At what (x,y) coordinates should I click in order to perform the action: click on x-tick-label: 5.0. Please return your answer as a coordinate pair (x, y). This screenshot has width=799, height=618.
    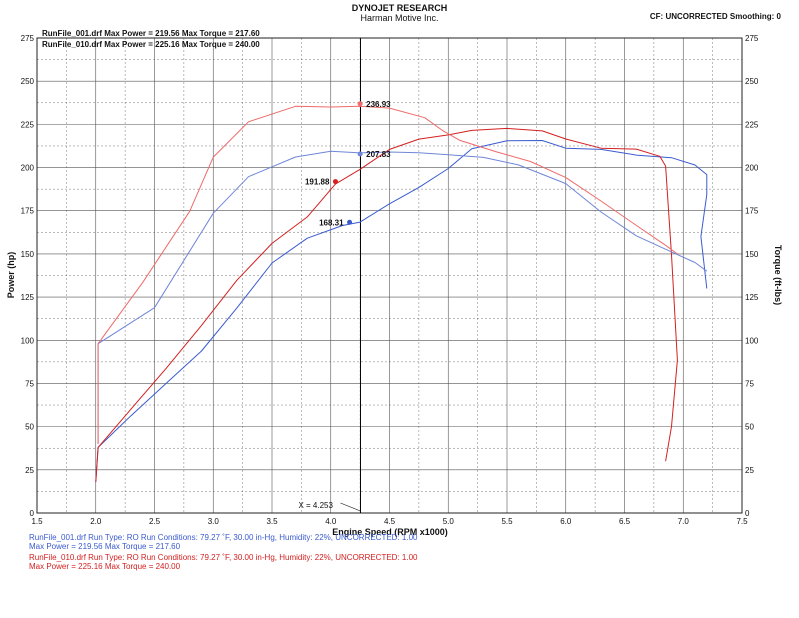
    Looking at the image, I should click on (449, 521).